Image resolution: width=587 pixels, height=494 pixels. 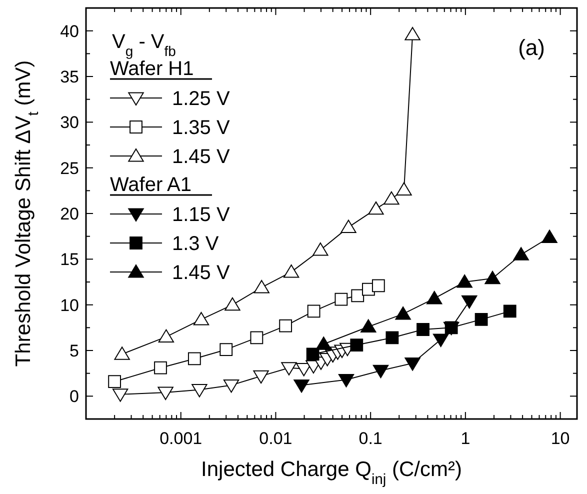 What do you see at coordinates (74, 396) in the screenshot?
I see `y-tick-label: 0` at bounding box center [74, 396].